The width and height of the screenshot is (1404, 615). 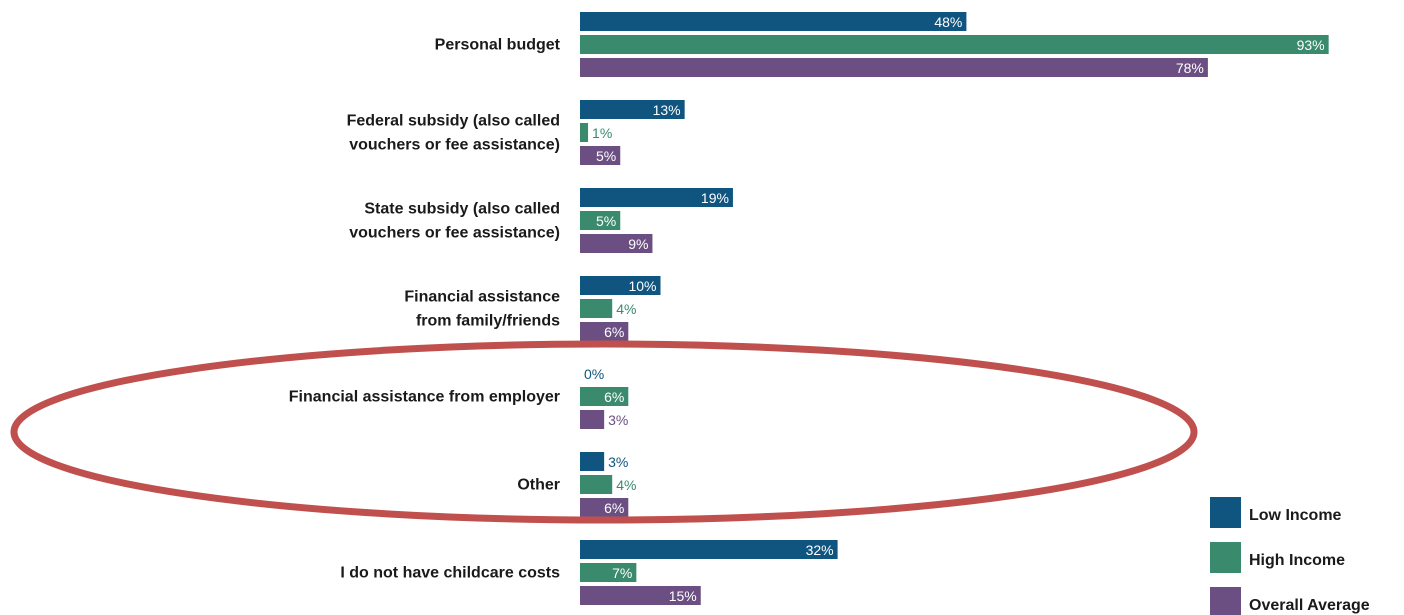 What do you see at coordinates (642, 286) in the screenshot?
I see `data-label: 10%` at bounding box center [642, 286].